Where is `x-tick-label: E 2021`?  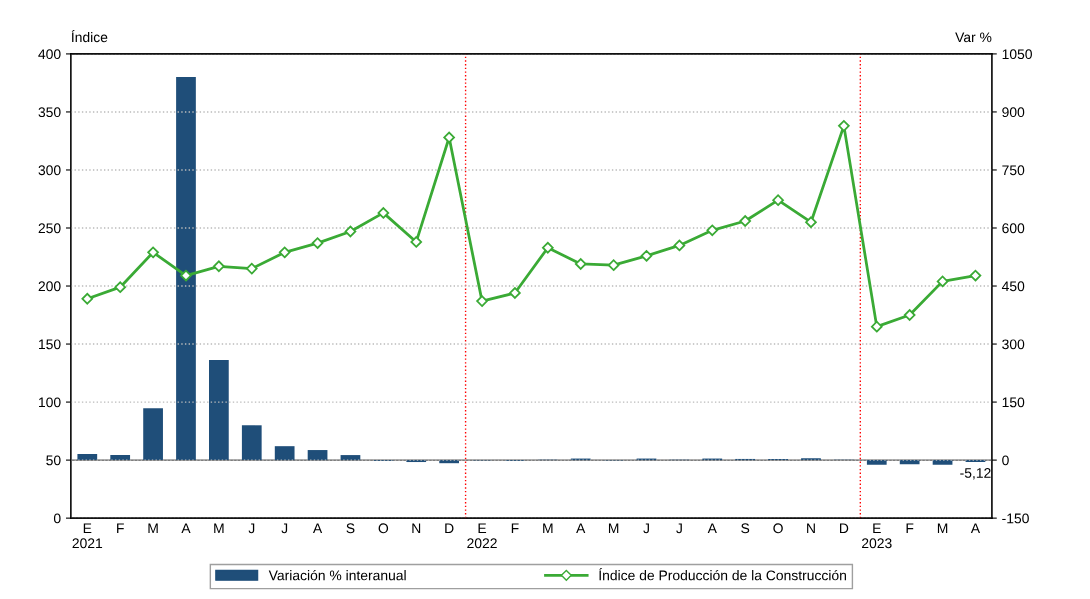 x-tick-label: E 2021 is located at coordinates (87, 536).